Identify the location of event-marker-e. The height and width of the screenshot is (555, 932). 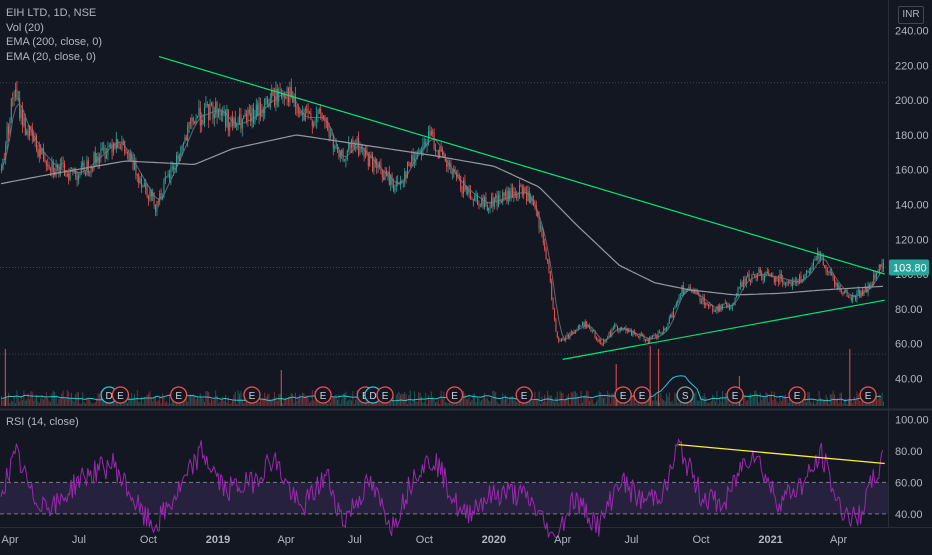
(179, 395).